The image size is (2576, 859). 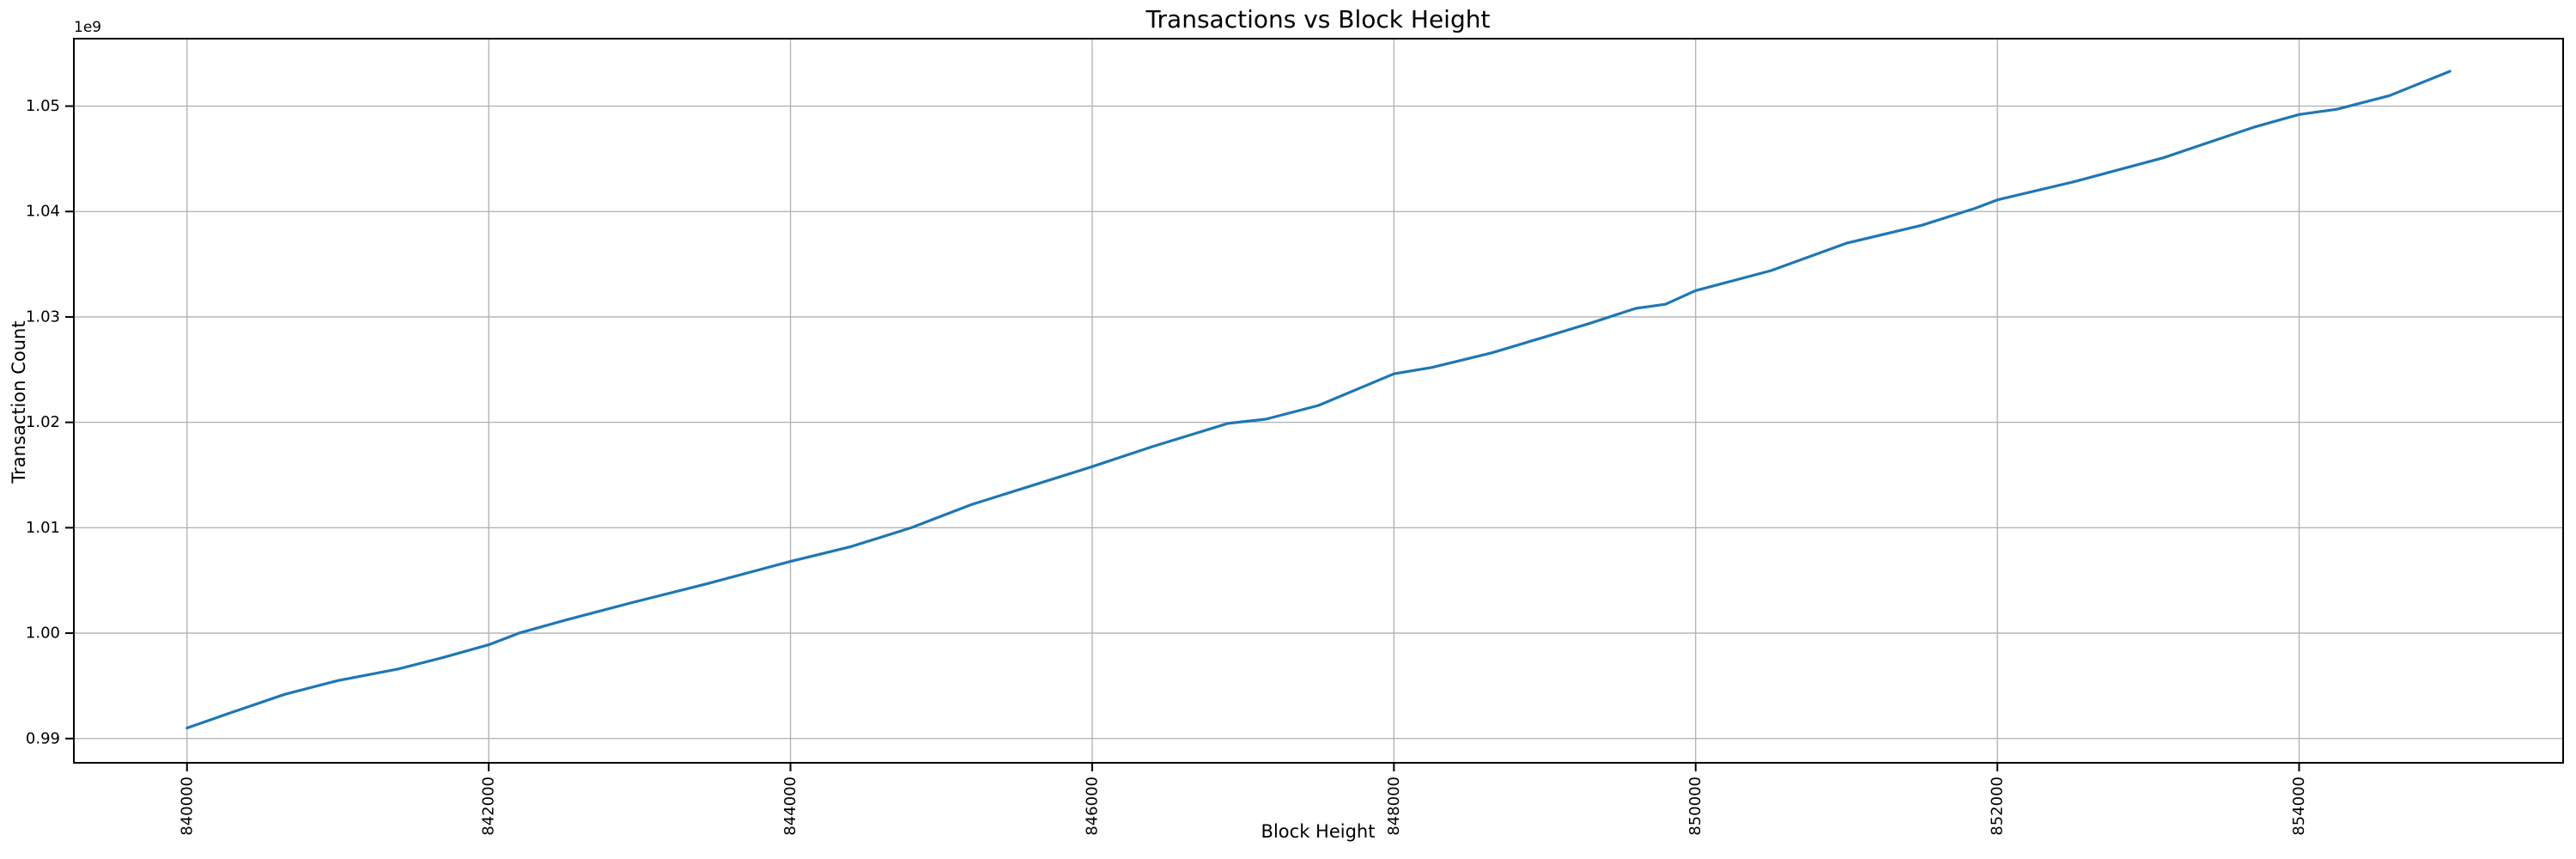 What do you see at coordinates (1092, 806) in the screenshot?
I see `x-tick-label: 846000` at bounding box center [1092, 806].